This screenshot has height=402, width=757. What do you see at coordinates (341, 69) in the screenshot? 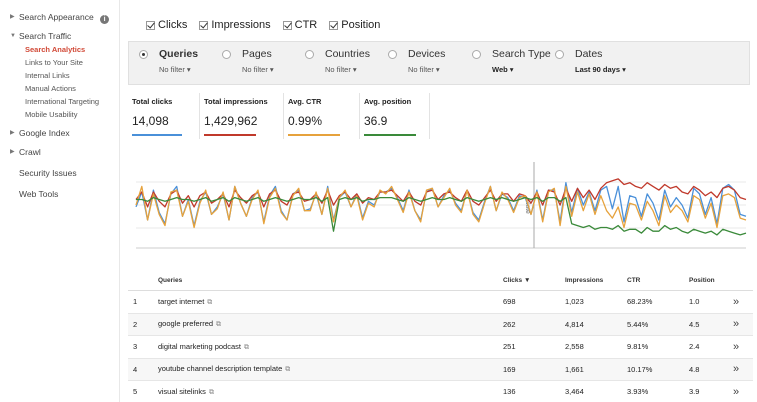
I see `filter-countries-value: No filter ▾` at bounding box center [341, 69].